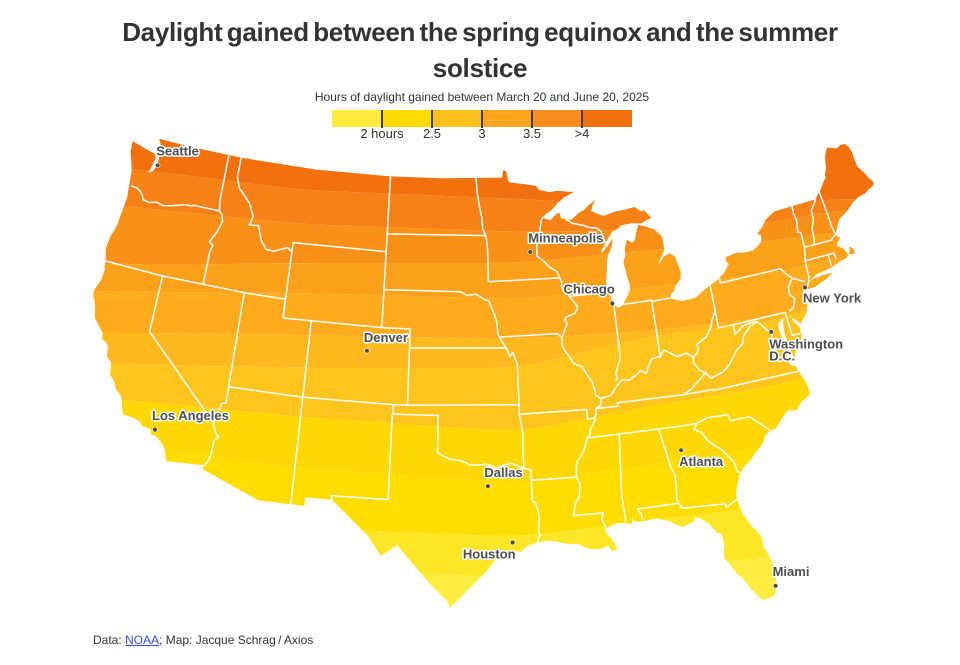 Image resolution: width=960 pixels, height=665 pixels. Describe the element at coordinates (589, 289) in the screenshot. I see `svg-text: Chicago` at that location.